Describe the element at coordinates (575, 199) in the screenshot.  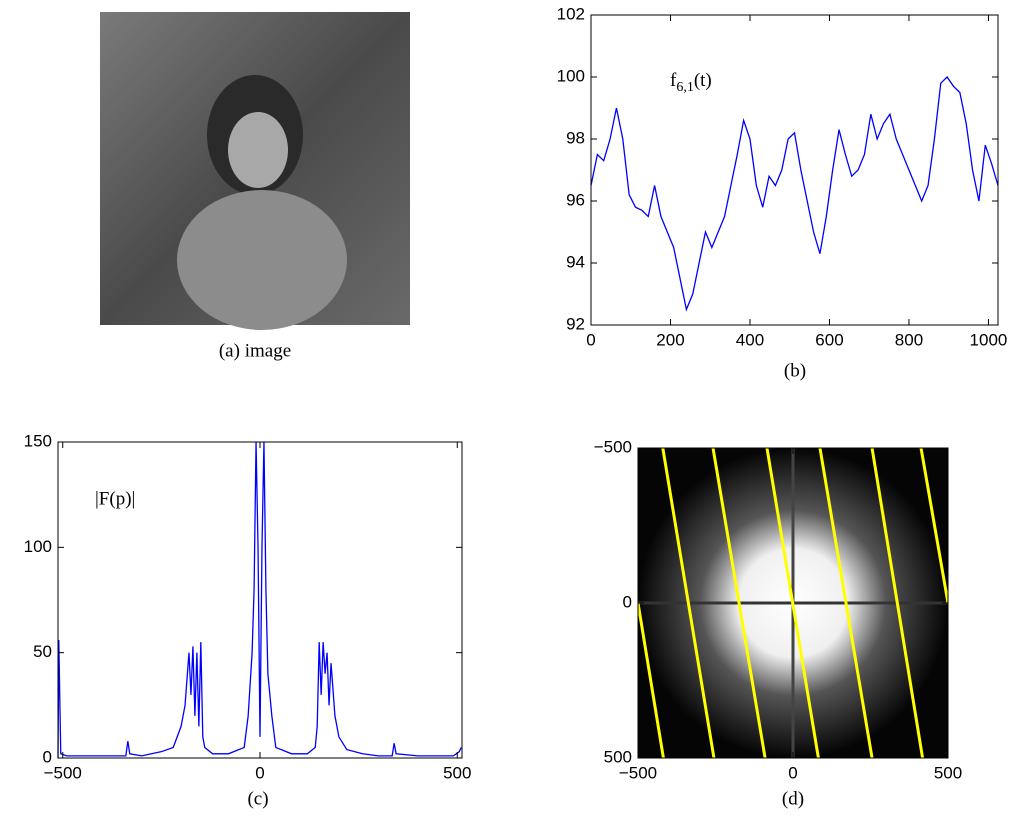
I see `y-tick-label: 96` at that location.